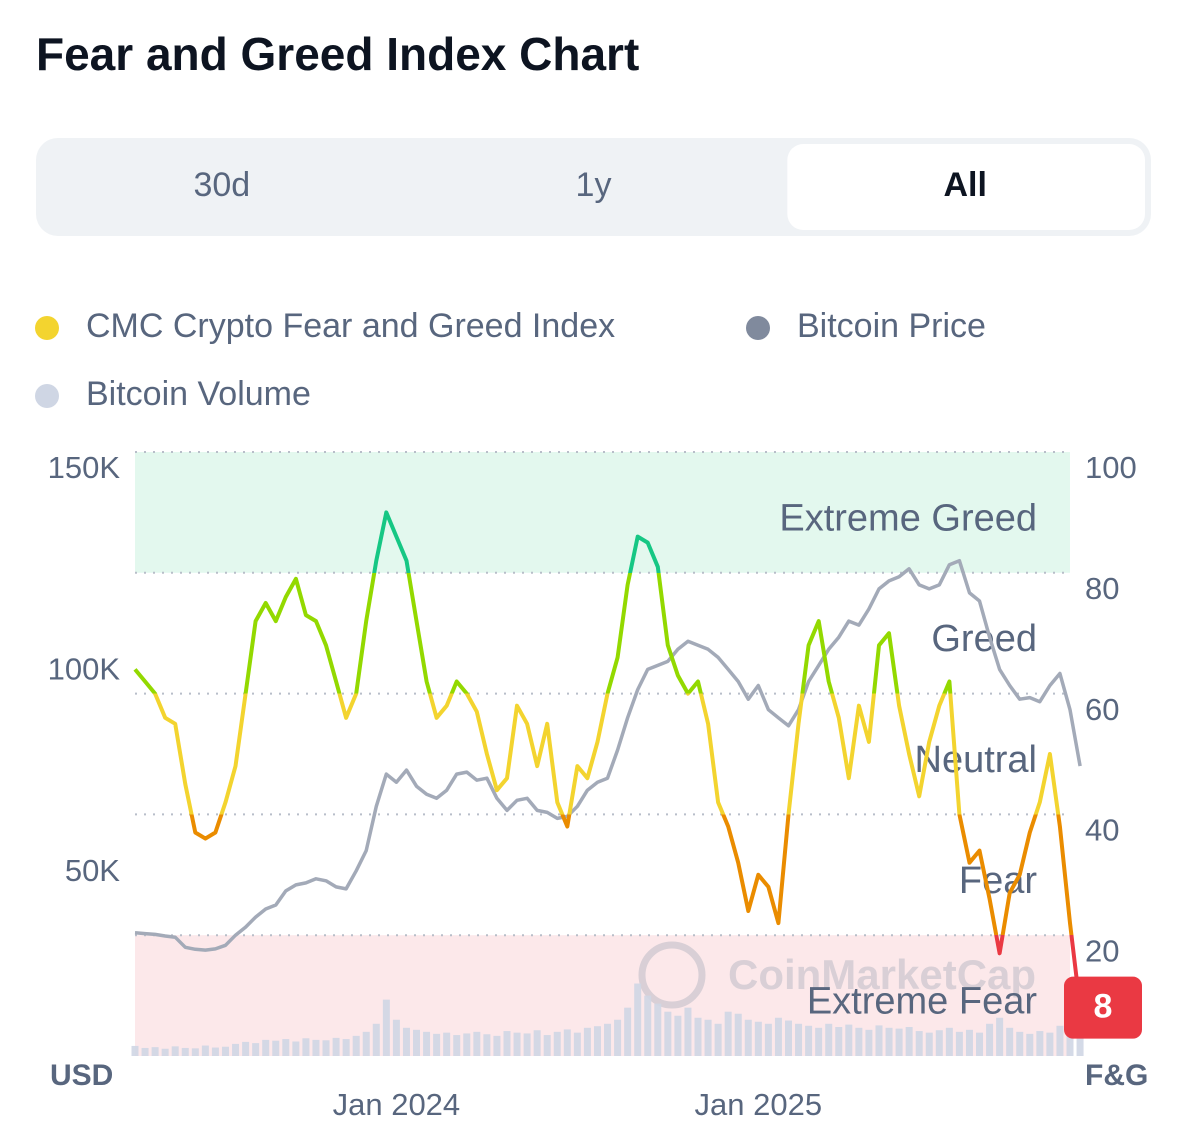 This screenshot has height=1146, width=1200. Describe the element at coordinates (350, 326) in the screenshot. I see `legend-label: CMC Crypto Fear and Greed Index` at that location.